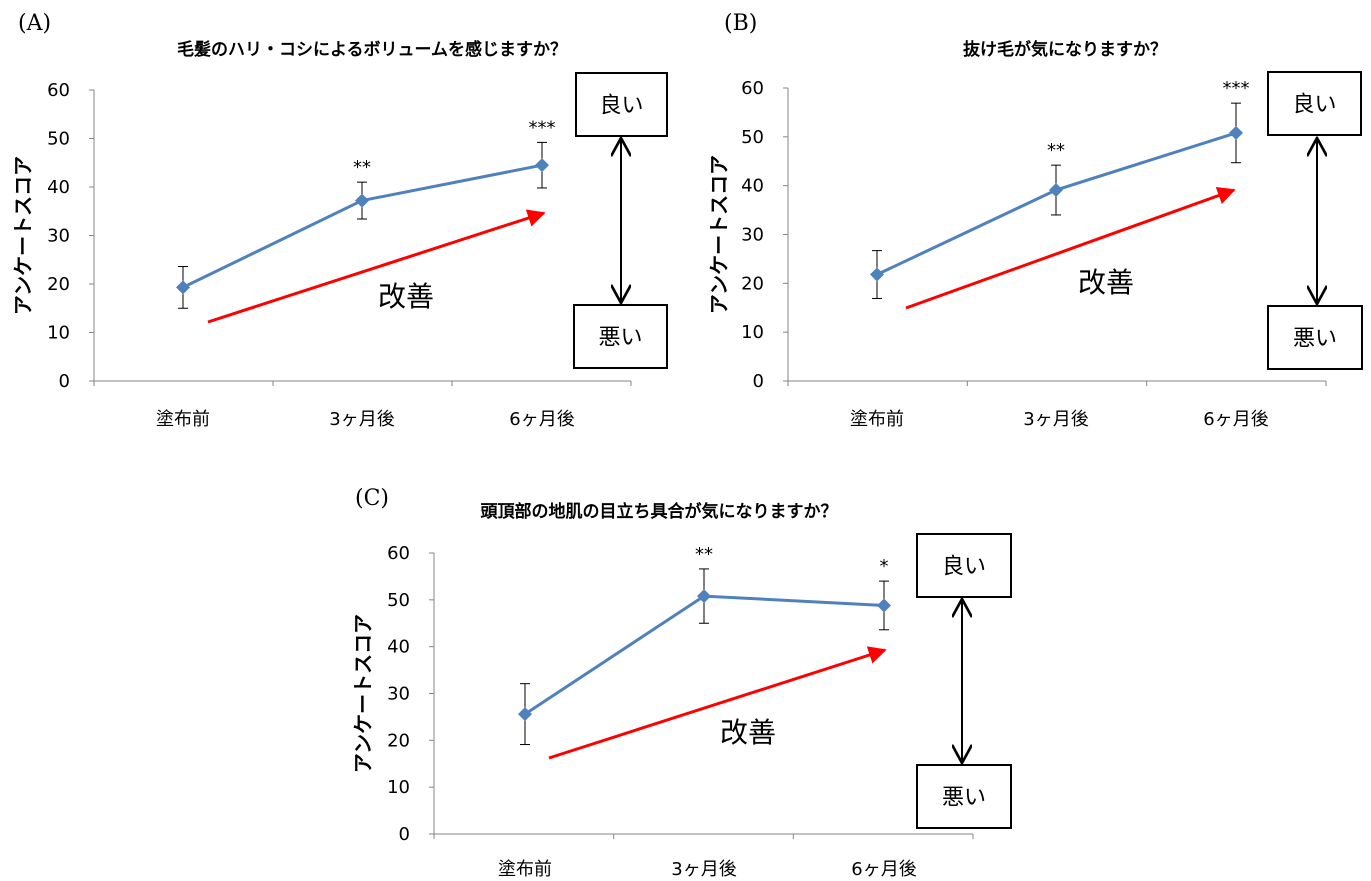  Describe the element at coordinates (884, 566) in the screenshot. I see `significance-mark: *` at that location.